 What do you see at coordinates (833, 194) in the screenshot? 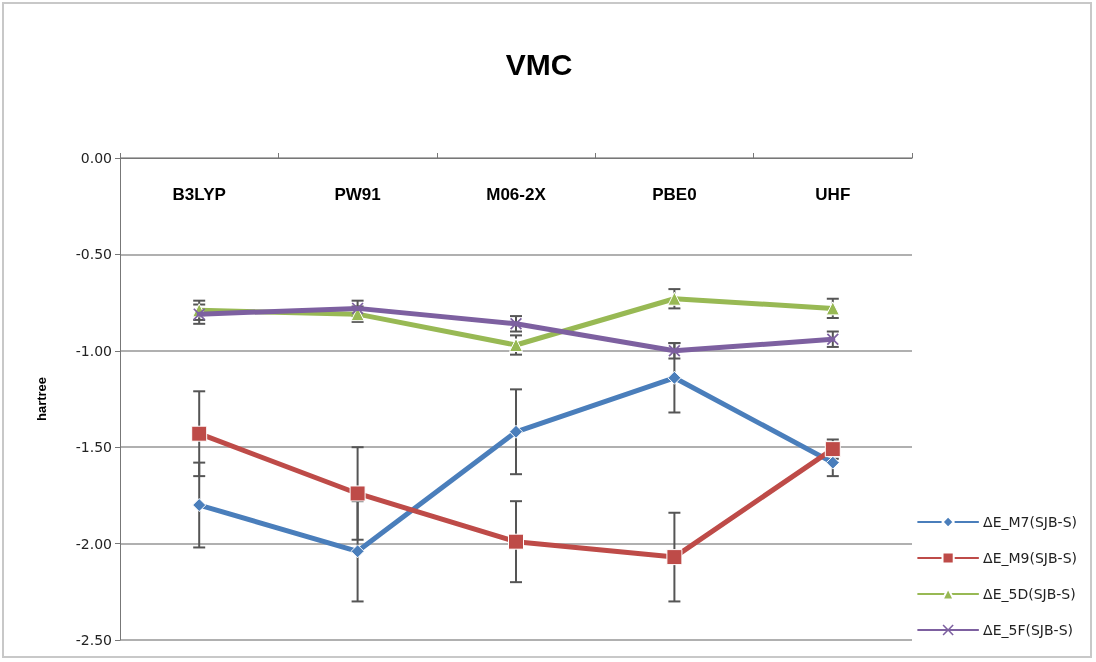
I see `x-tick-label: UHF` at bounding box center [833, 194].